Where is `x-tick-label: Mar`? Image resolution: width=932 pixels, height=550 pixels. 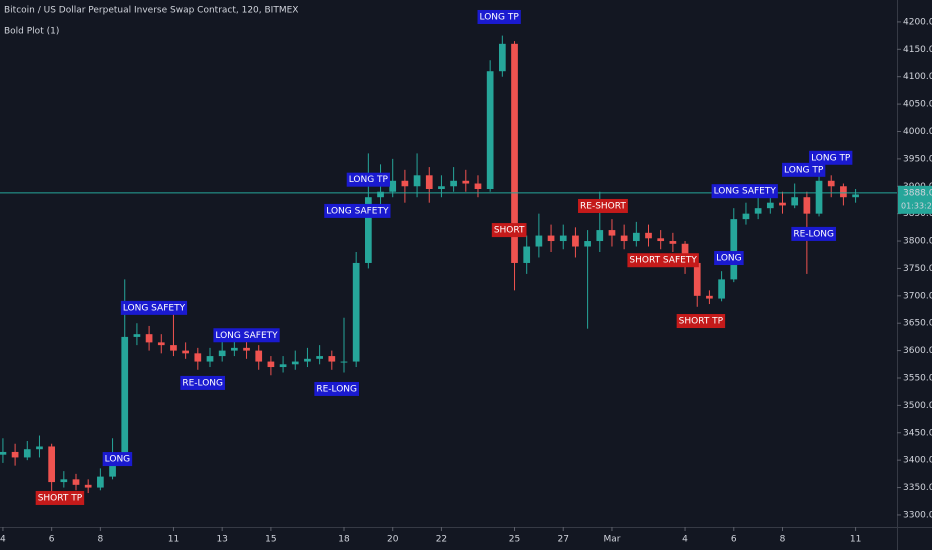 x-tick-label: Mar is located at coordinates (611, 540).